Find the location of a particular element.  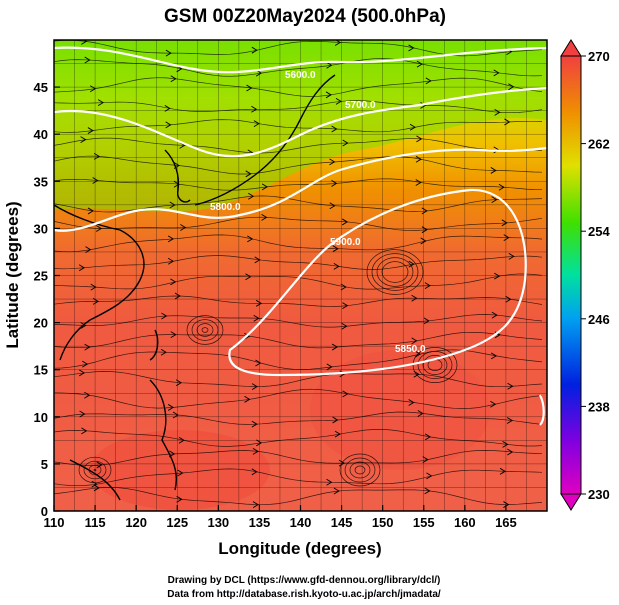

y-tick-label: 5 is located at coordinates (44, 464).